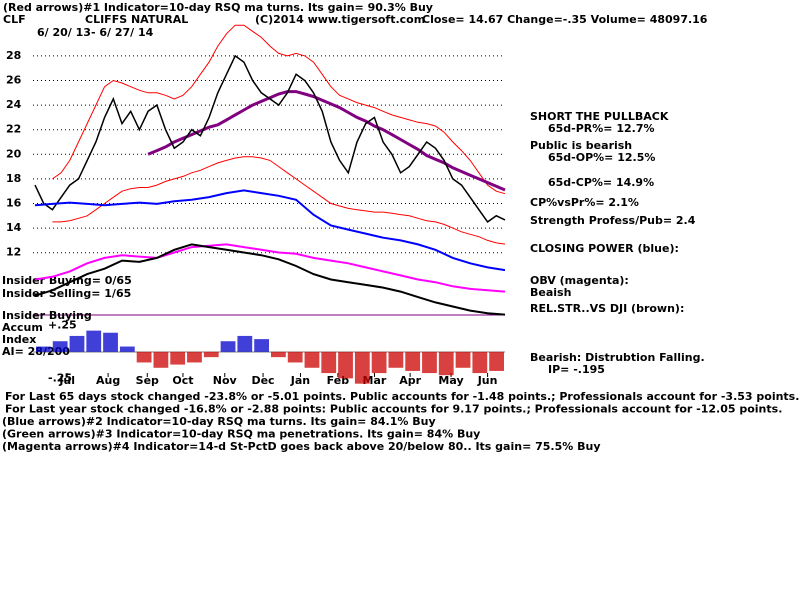 The width and height of the screenshot is (800, 600). What do you see at coordinates (95, 32) in the screenshot?
I see `date-range: 6/ 20/ 13- 6/ 27/ 14` at bounding box center [95, 32].